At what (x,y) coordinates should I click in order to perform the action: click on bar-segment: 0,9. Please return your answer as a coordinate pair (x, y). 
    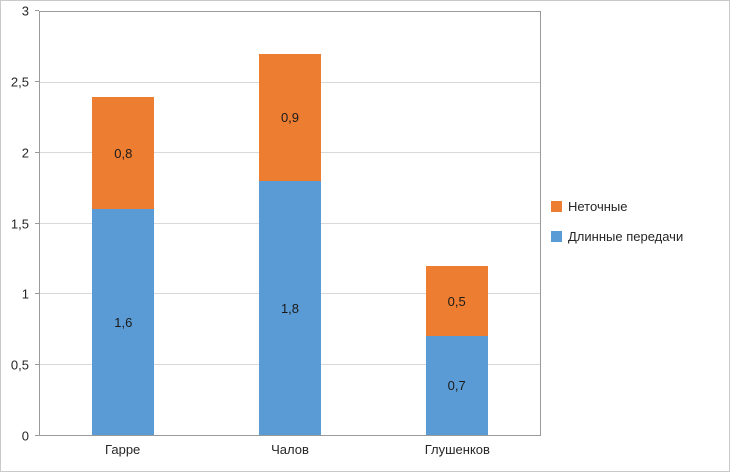
    Looking at the image, I should click on (290, 118).